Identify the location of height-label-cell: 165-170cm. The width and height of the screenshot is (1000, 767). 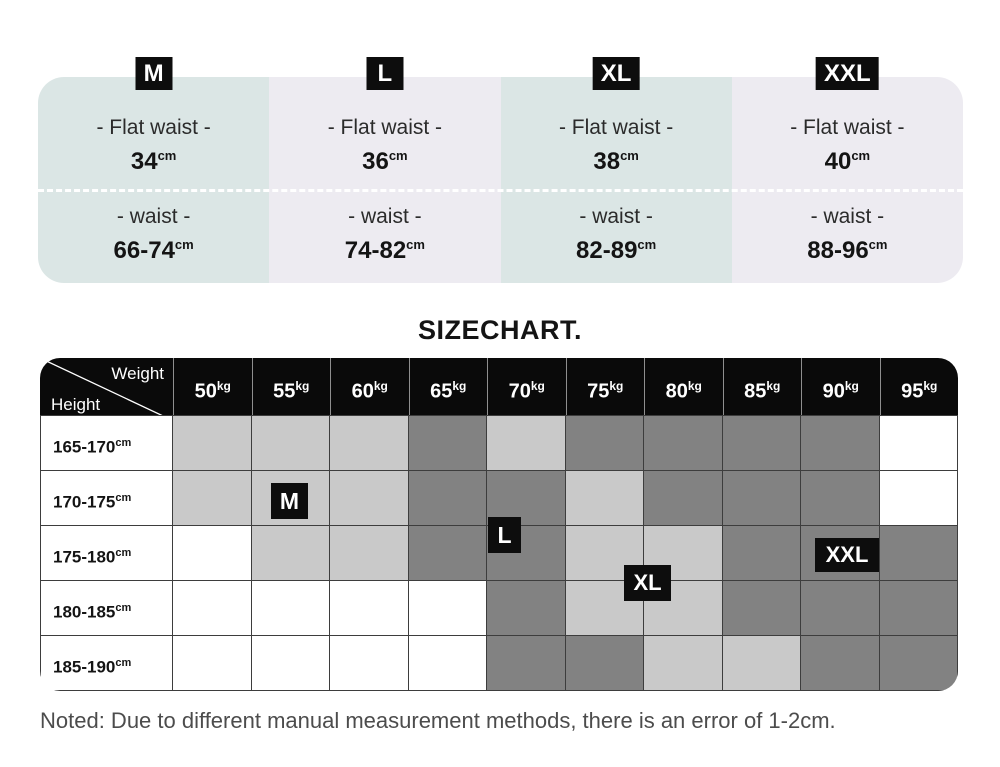
(106, 443).